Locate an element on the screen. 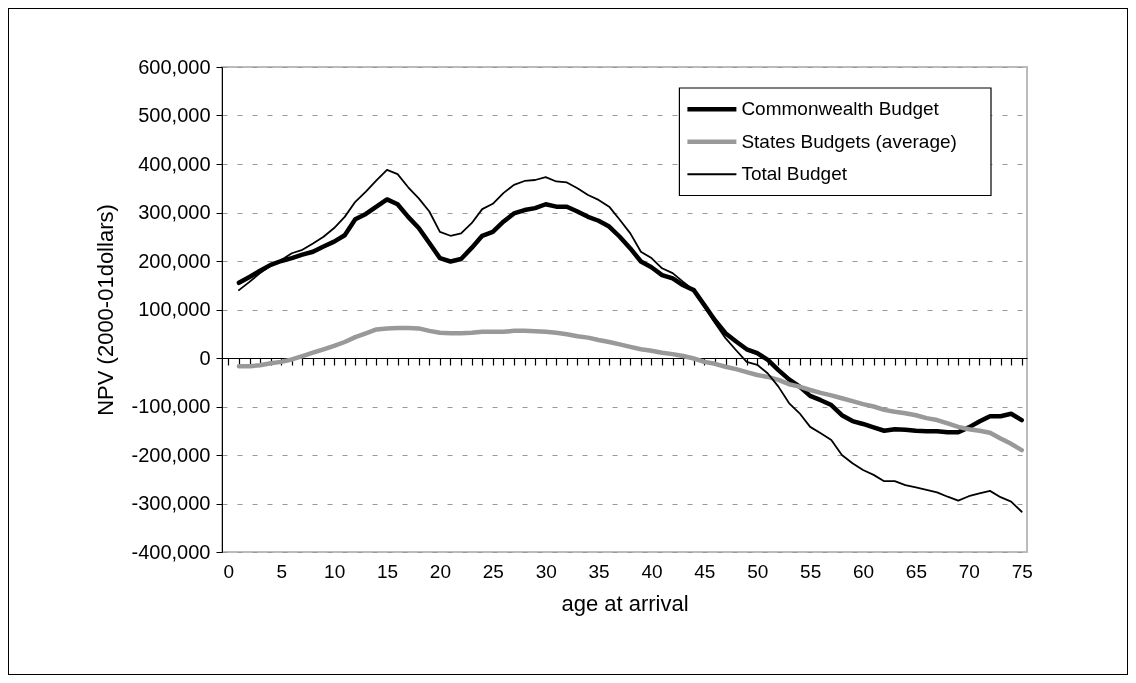 This screenshot has width=1136, height=683. y-tick-label: 100,000 is located at coordinates (174, 309).